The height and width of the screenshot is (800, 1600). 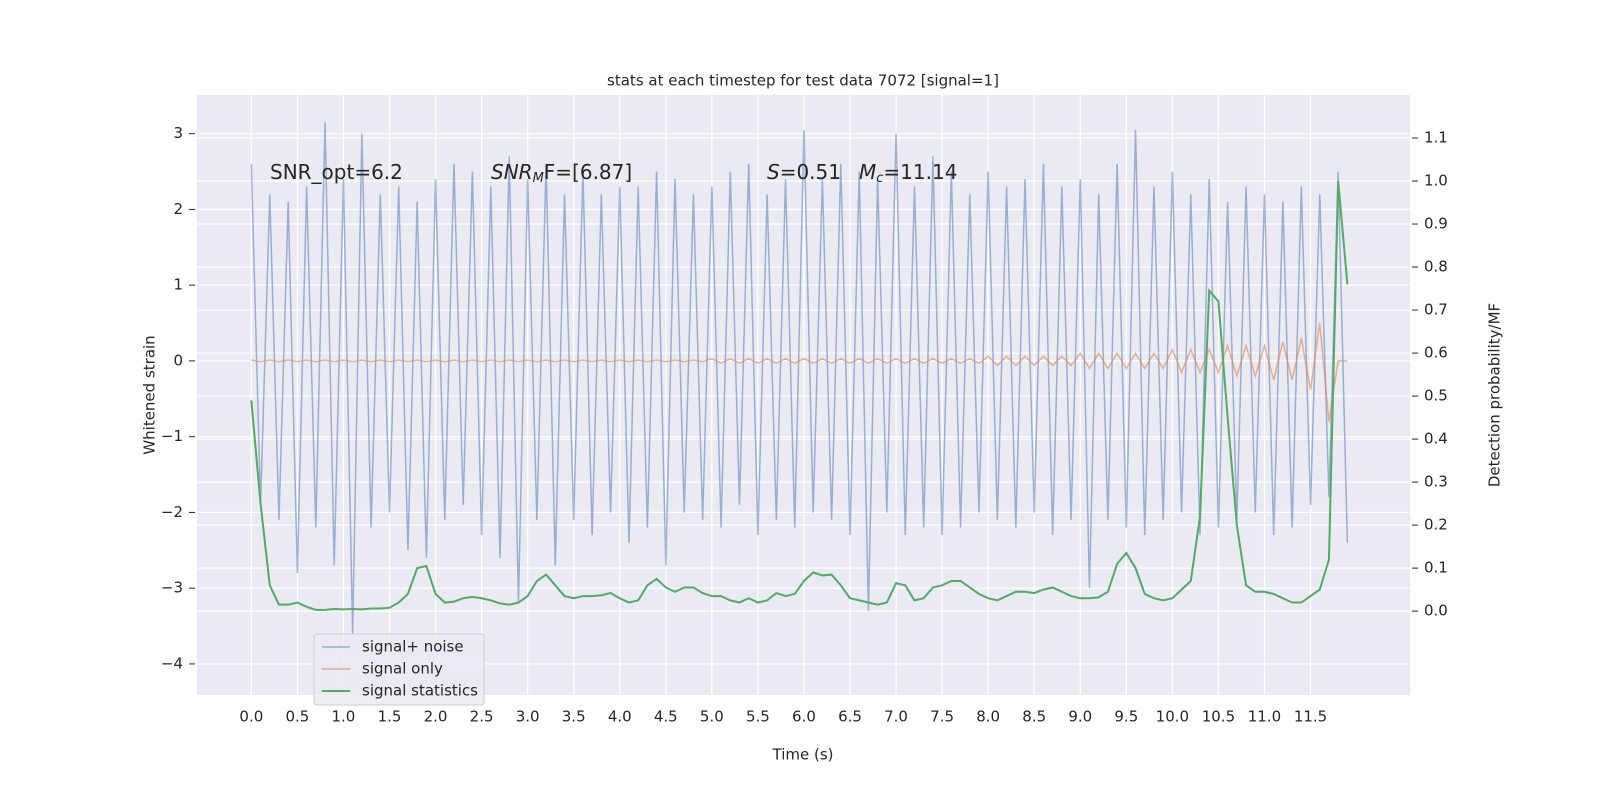 I want to click on x-tick-label: 4.5, so click(x=666, y=717).